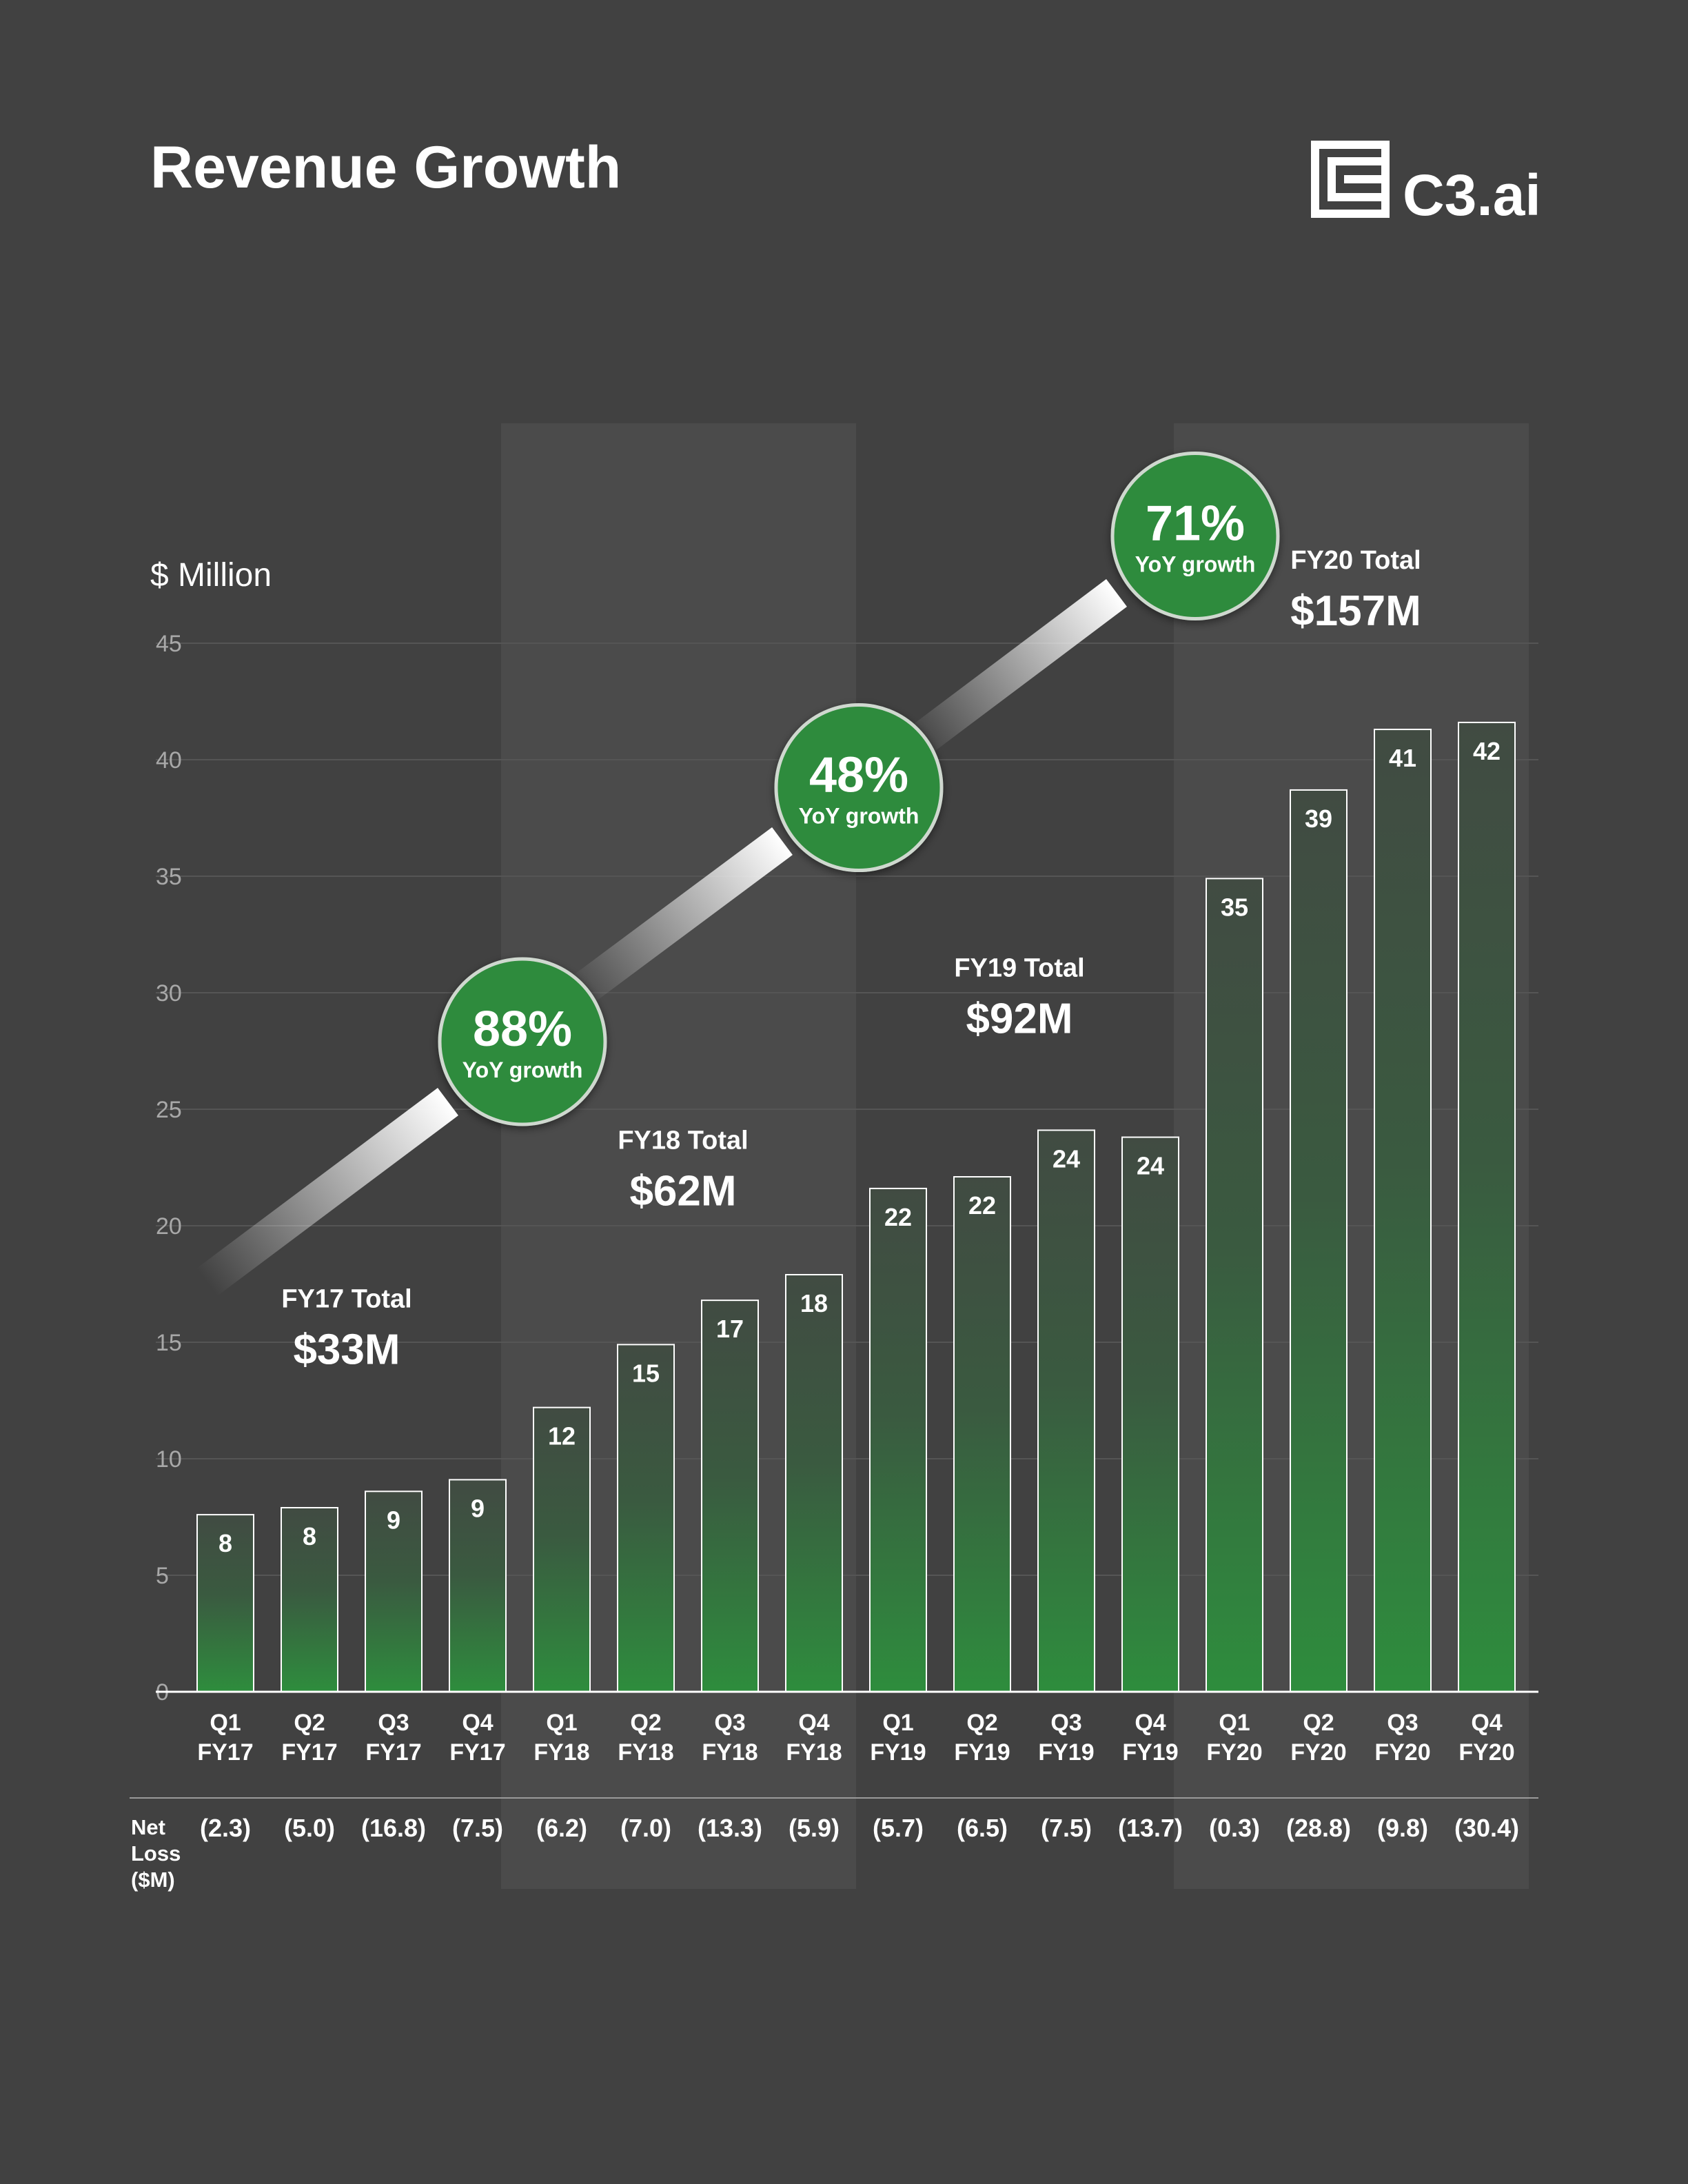 The height and width of the screenshot is (2184, 1688). Describe the element at coordinates (478, 1585) in the screenshot. I see `bar-q4-fy17` at that location.